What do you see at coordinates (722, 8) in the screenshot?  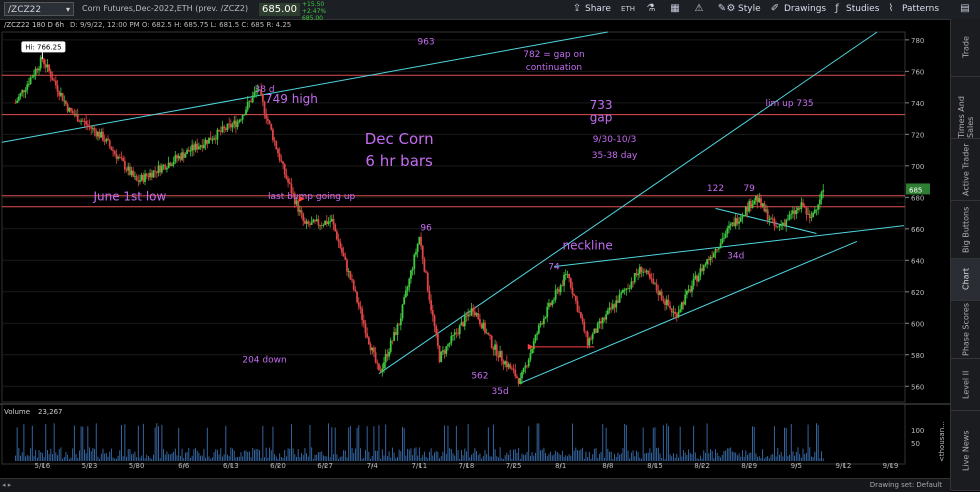 I see `edit-icon: ✎` at bounding box center [722, 8].